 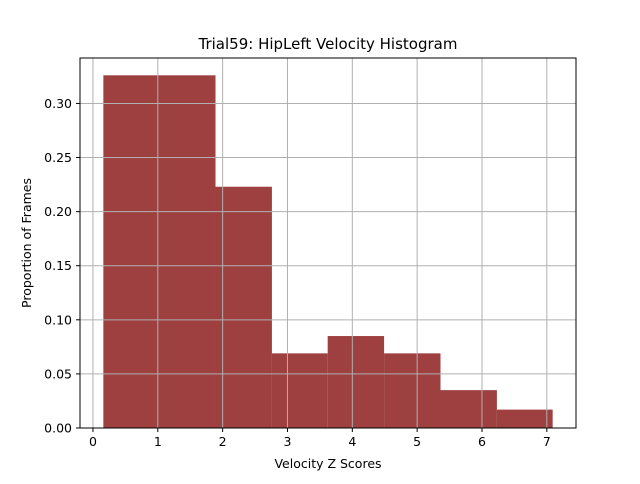 I want to click on y-tick-label-0.10: 0.10, so click(x=58, y=319).